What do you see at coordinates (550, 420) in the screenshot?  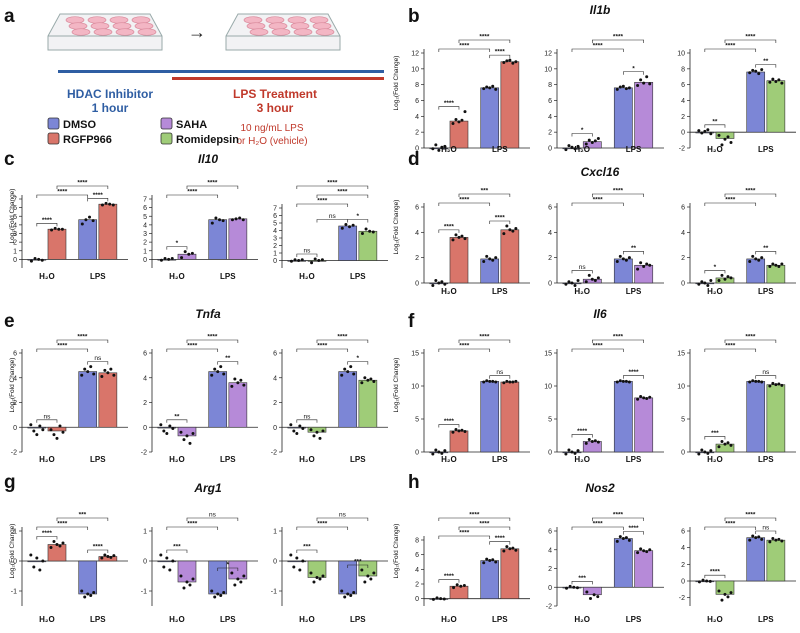 I see `y-tick-label: 5` at bounding box center [550, 420].